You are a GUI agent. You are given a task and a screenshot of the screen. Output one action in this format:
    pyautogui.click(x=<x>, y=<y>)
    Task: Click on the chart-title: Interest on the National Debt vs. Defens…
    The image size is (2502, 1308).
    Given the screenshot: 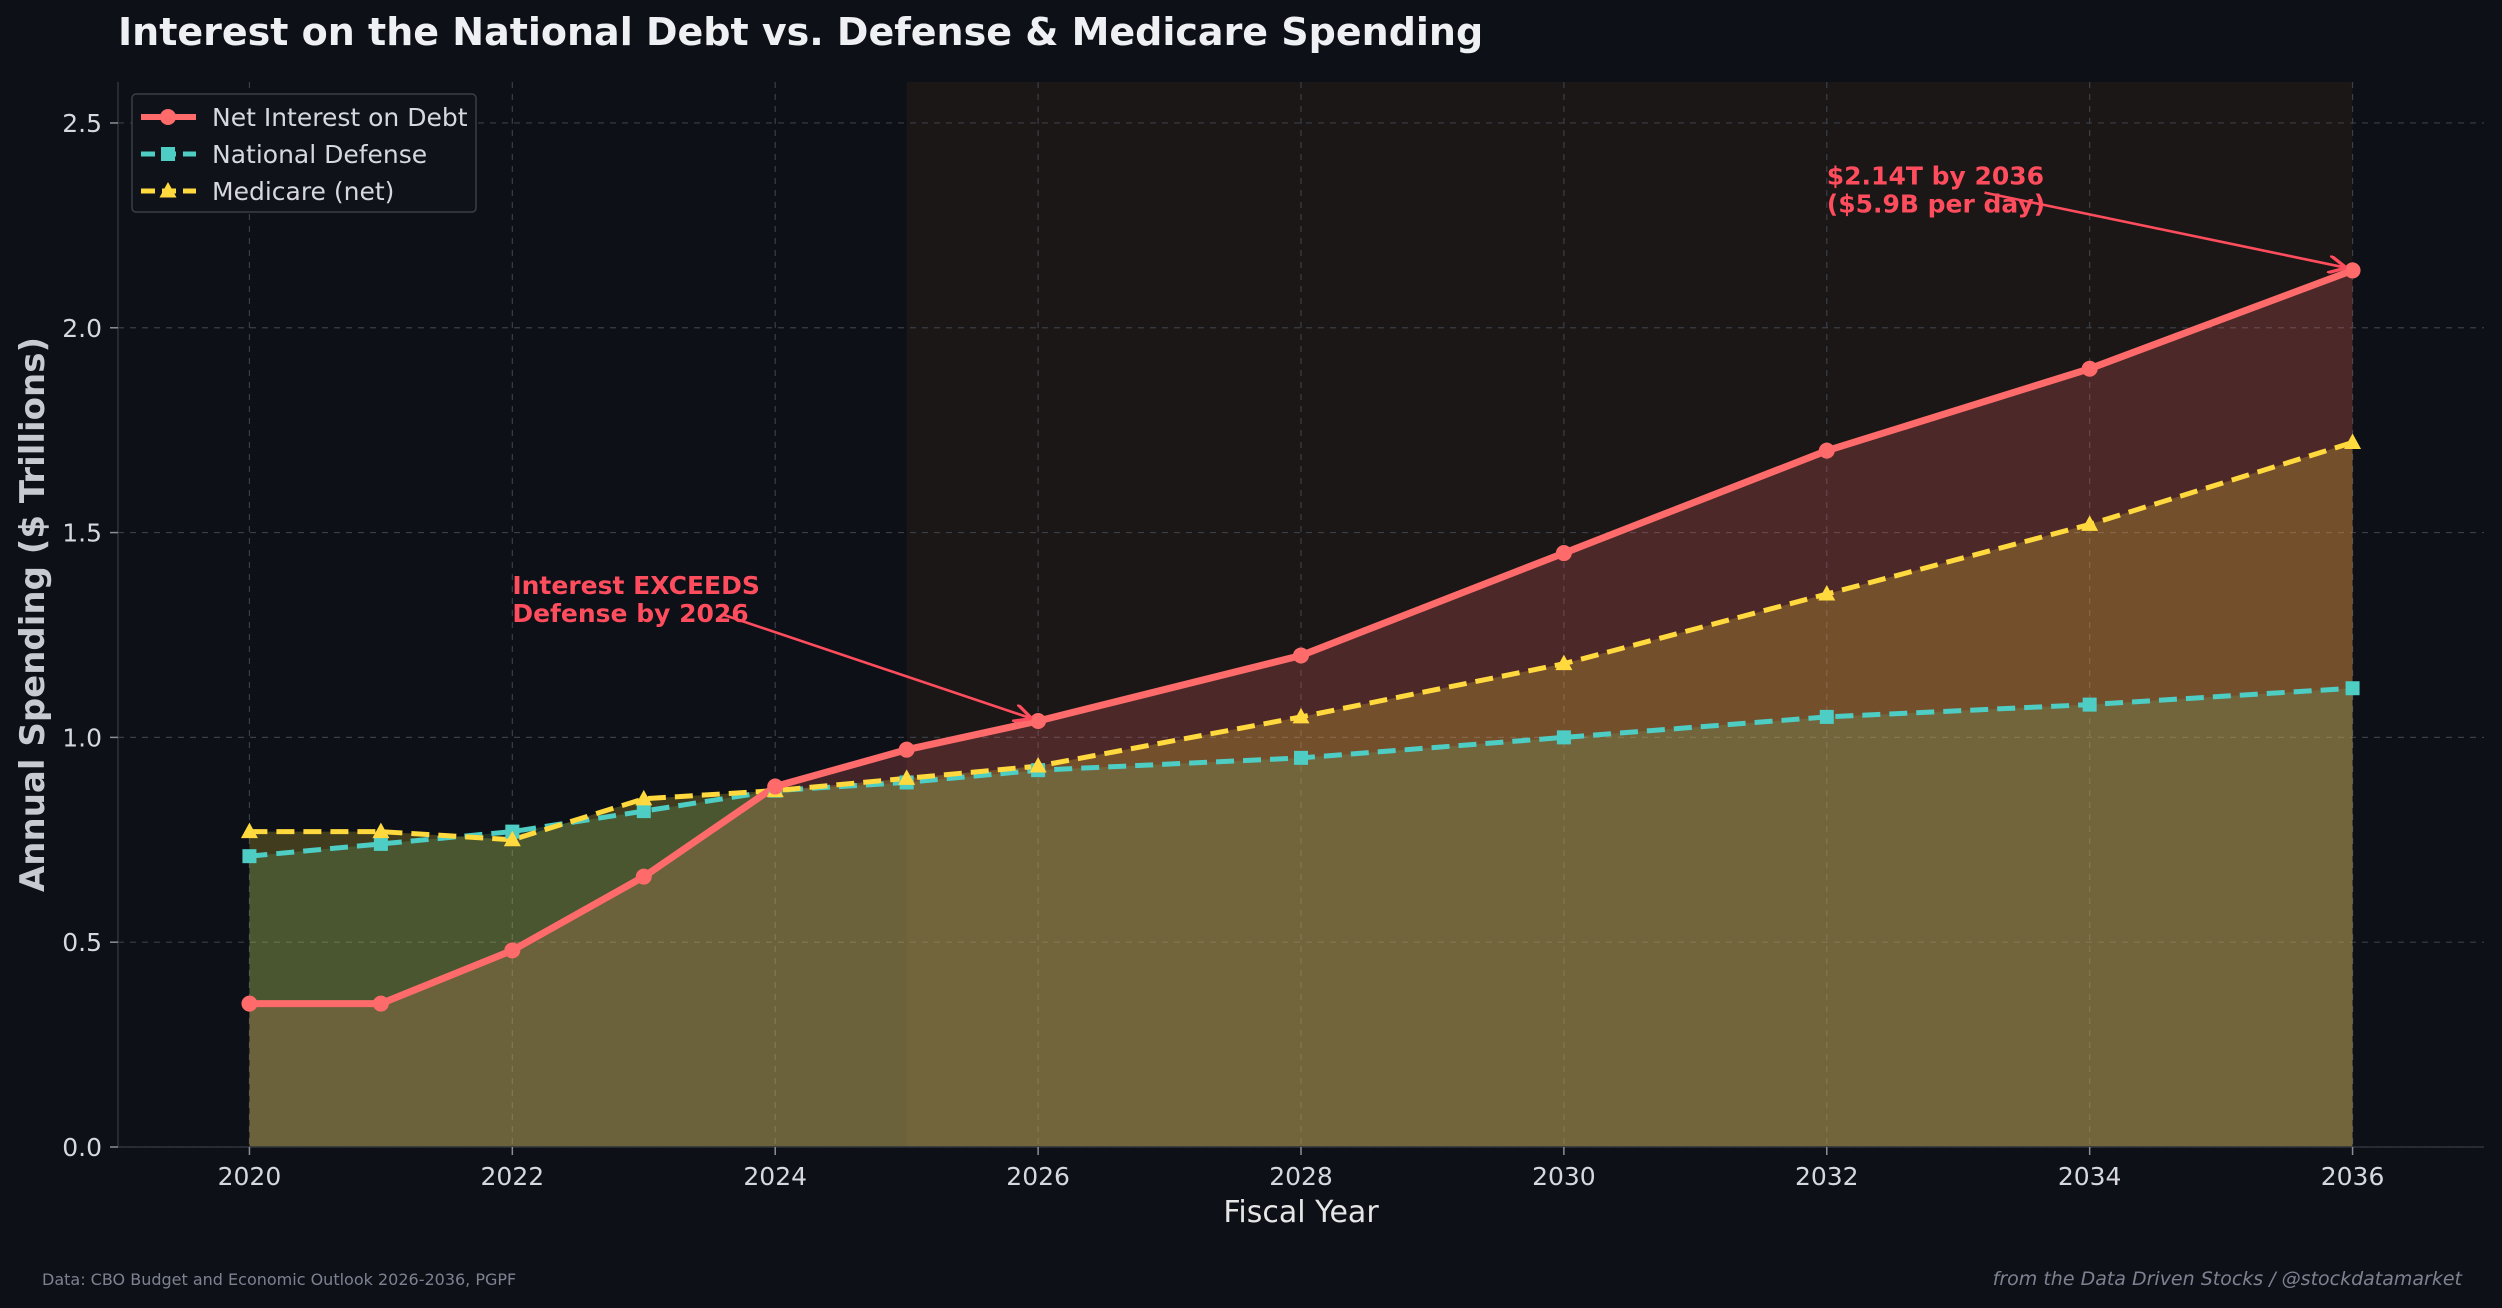 What is the action you would take?
    pyautogui.click(x=801, y=32)
    